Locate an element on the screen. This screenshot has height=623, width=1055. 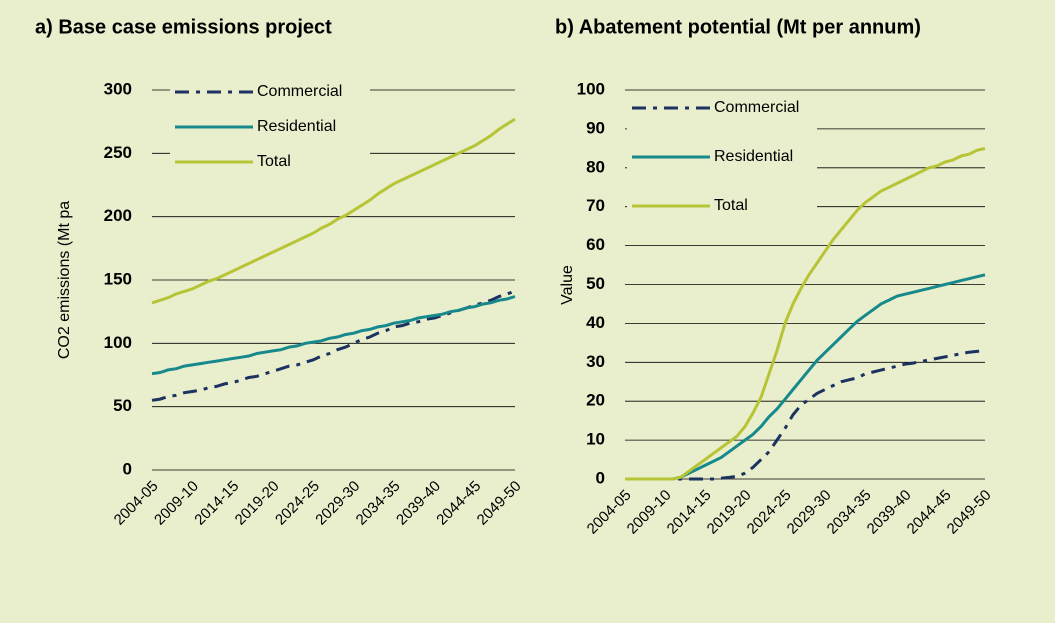
y-axis-label: Value is located at coordinates (567, 285).